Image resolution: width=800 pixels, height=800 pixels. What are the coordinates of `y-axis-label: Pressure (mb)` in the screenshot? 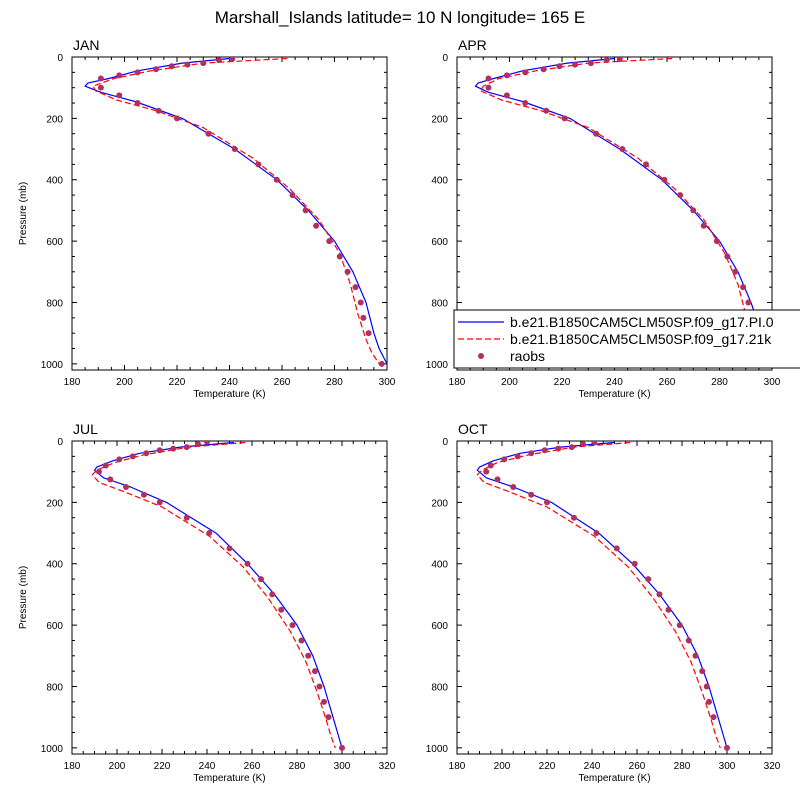 It's located at (23, 213).